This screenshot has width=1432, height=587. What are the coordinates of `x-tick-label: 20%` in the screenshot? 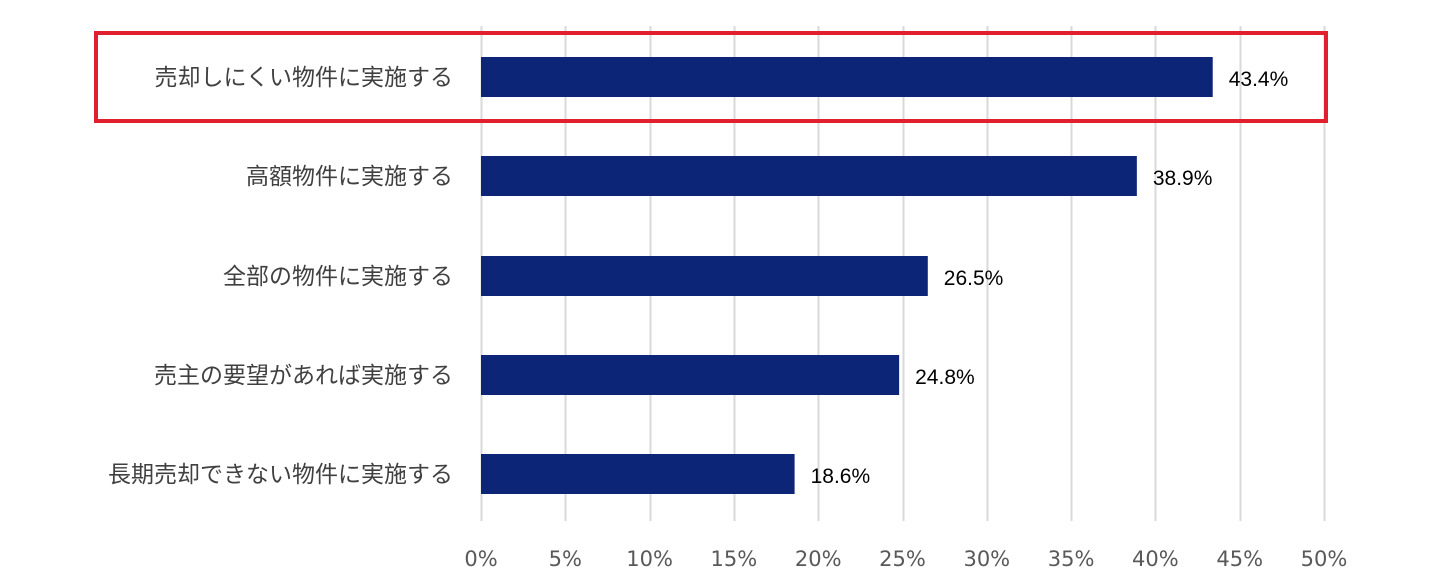 It's located at (818, 559).